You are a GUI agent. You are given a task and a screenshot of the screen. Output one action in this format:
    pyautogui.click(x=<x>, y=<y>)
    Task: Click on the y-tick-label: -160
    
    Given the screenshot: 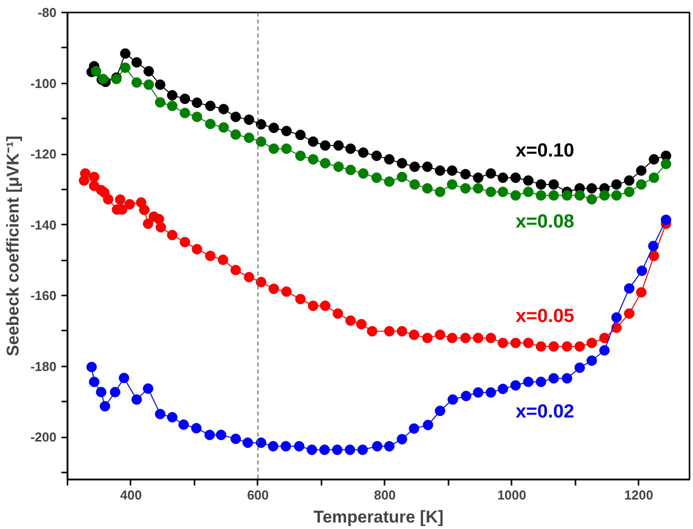 What is the action you would take?
    pyautogui.click(x=43, y=296)
    